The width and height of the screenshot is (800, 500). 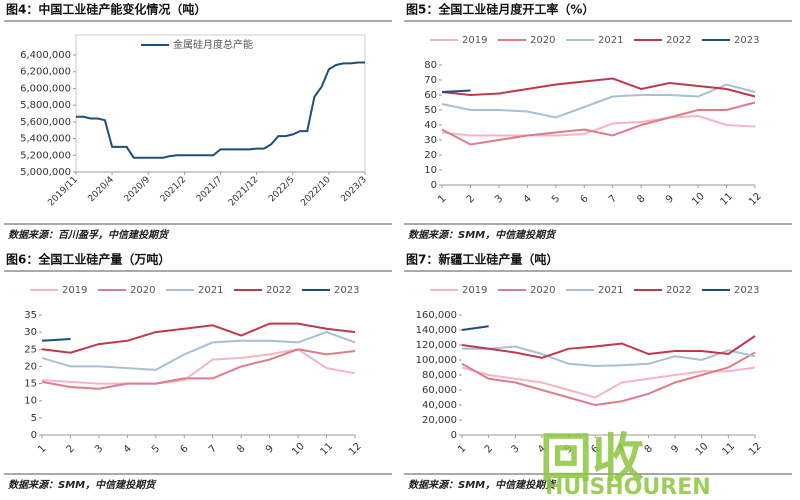 What do you see at coordinates (628, 487) in the screenshot?
I see `watermark-text: HUISHOUREN` at bounding box center [628, 487].